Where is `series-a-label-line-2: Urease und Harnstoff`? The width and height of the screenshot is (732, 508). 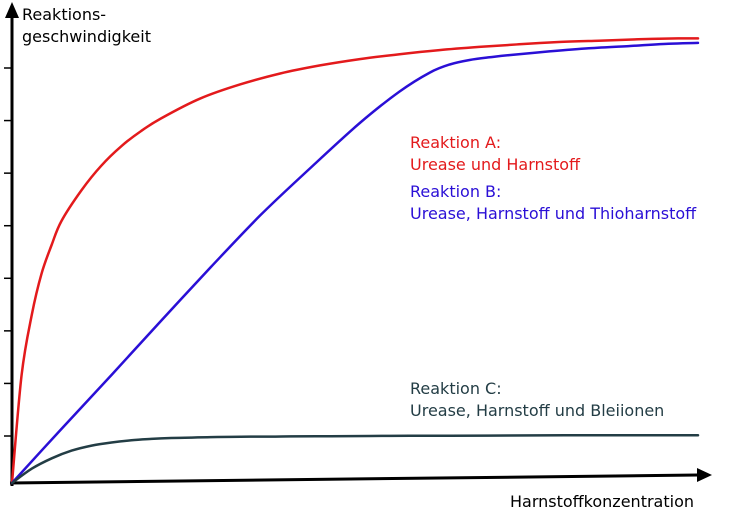 series-a-label-line-2: Urease und Harnstoff is located at coordinates (495, 164).